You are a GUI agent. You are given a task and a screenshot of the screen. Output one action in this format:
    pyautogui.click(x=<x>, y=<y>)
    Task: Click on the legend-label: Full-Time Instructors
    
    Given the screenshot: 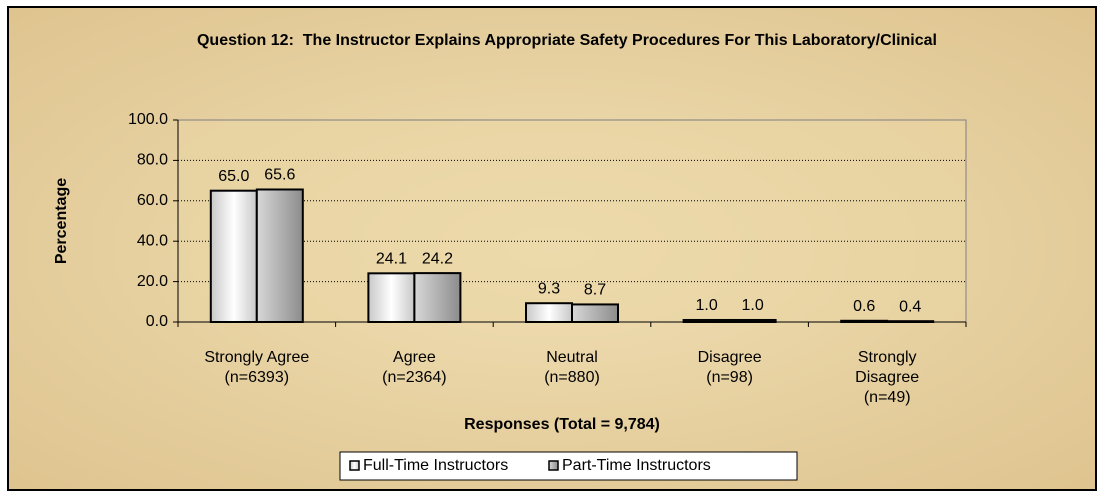 What is the action you would take?
    pyautogui.click(x=435, y=465)
    